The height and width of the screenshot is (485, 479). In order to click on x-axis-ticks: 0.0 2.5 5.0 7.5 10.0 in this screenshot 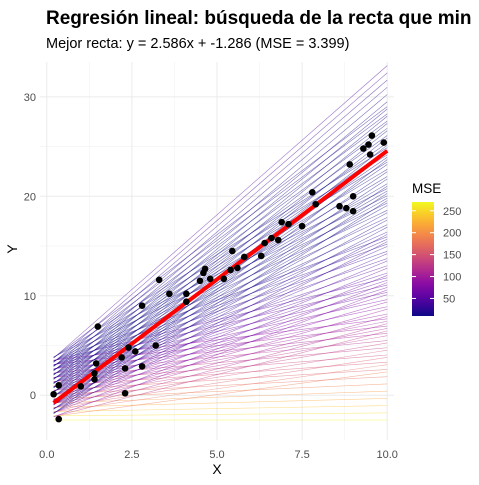, I will do `click(218, 455)`.